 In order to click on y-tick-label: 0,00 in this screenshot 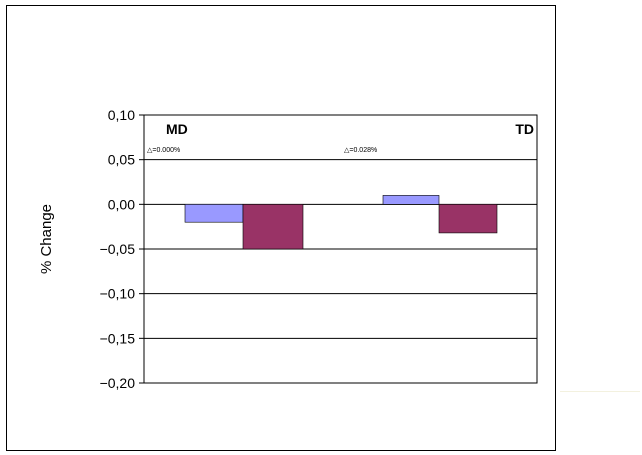, I will do `click(121, 204)`.